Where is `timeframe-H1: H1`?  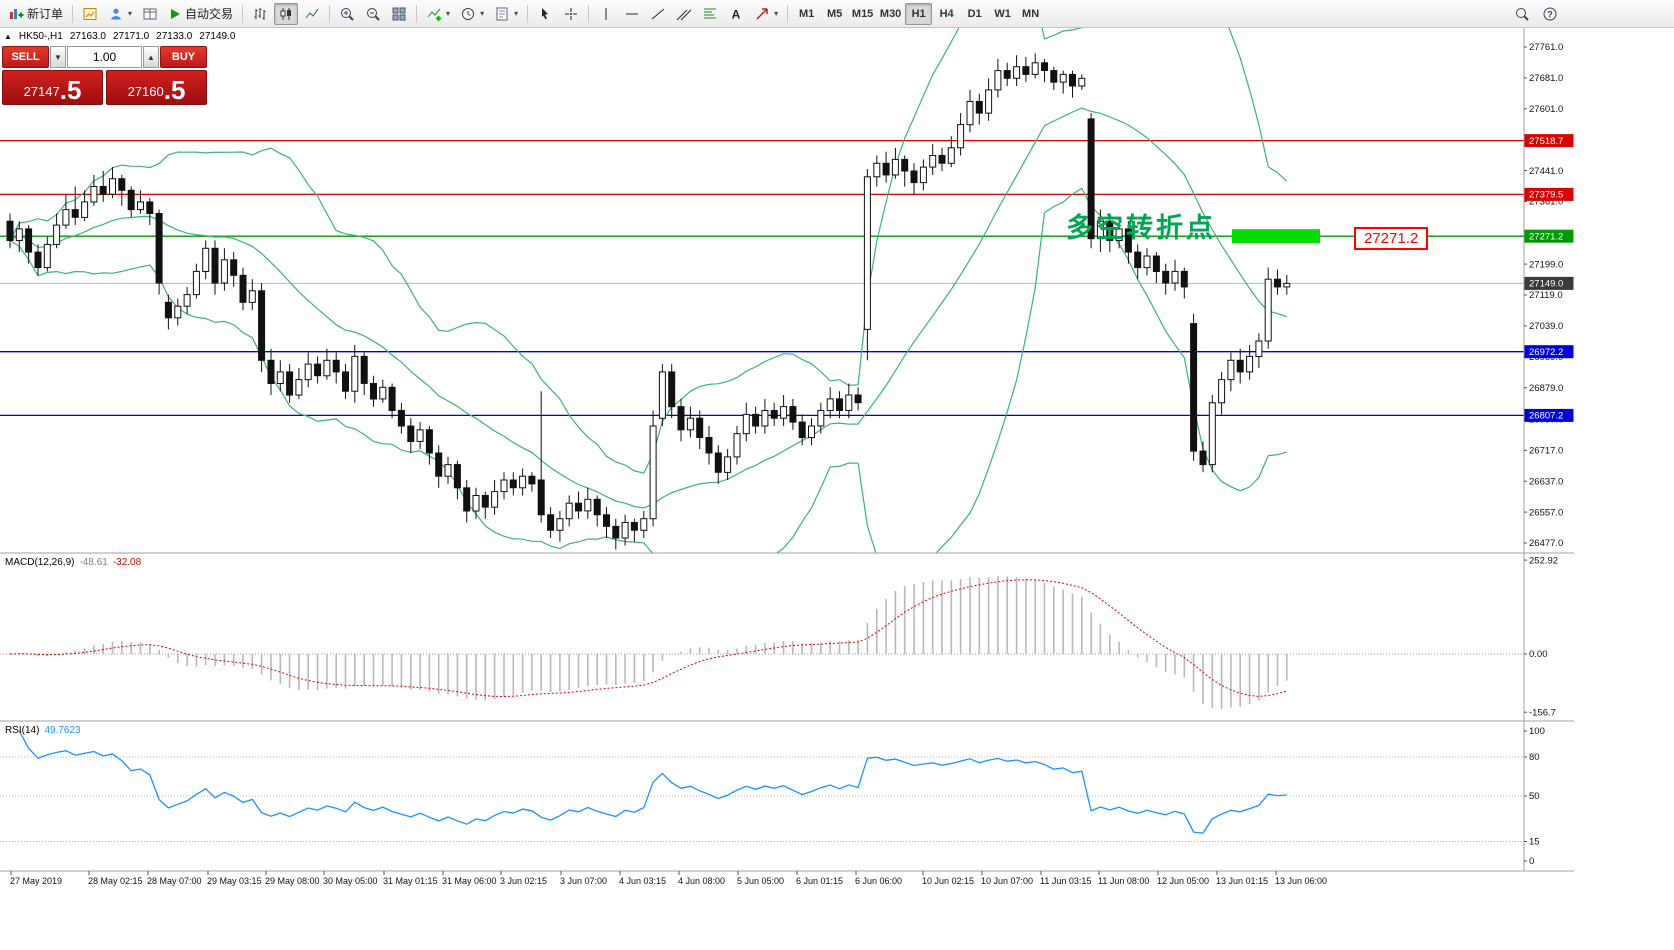 timeframe-H1: H1 is located at coordinates (919, 13).